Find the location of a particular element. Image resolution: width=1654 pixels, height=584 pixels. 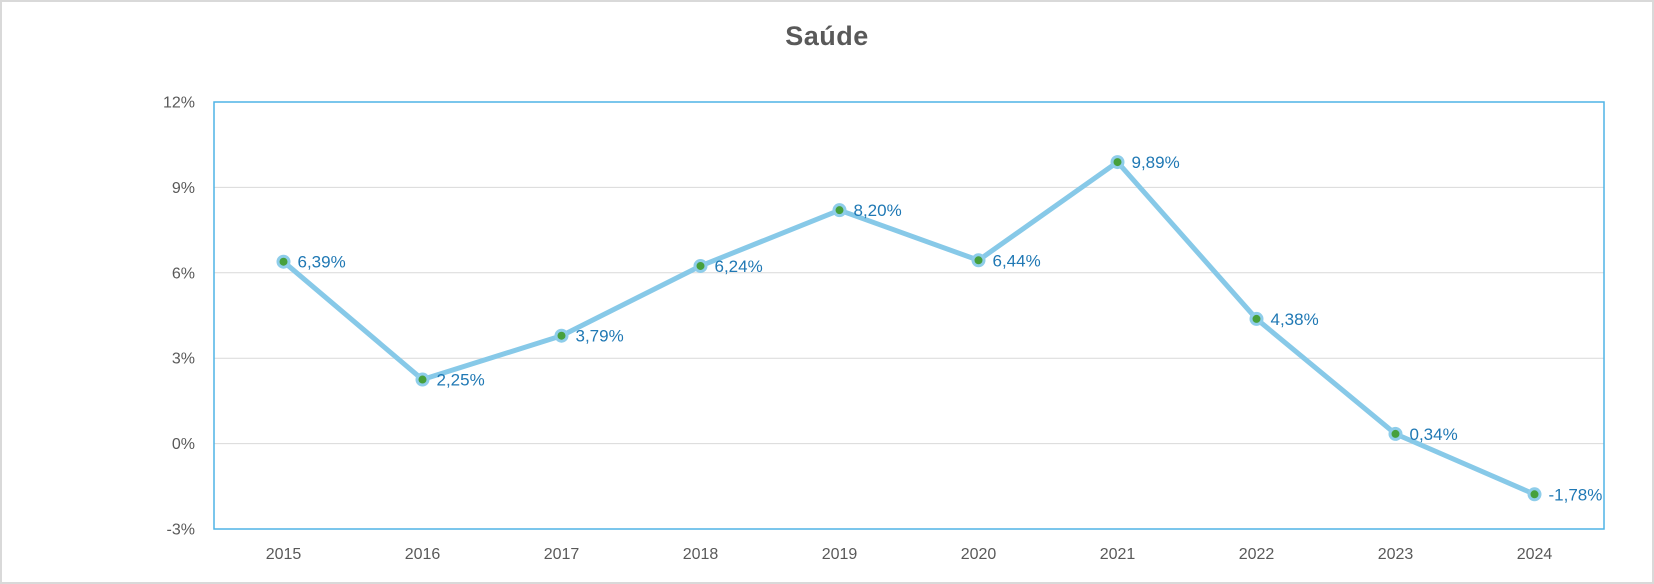

data-point-label: 4,38% is located at coordinates (1295, 319).